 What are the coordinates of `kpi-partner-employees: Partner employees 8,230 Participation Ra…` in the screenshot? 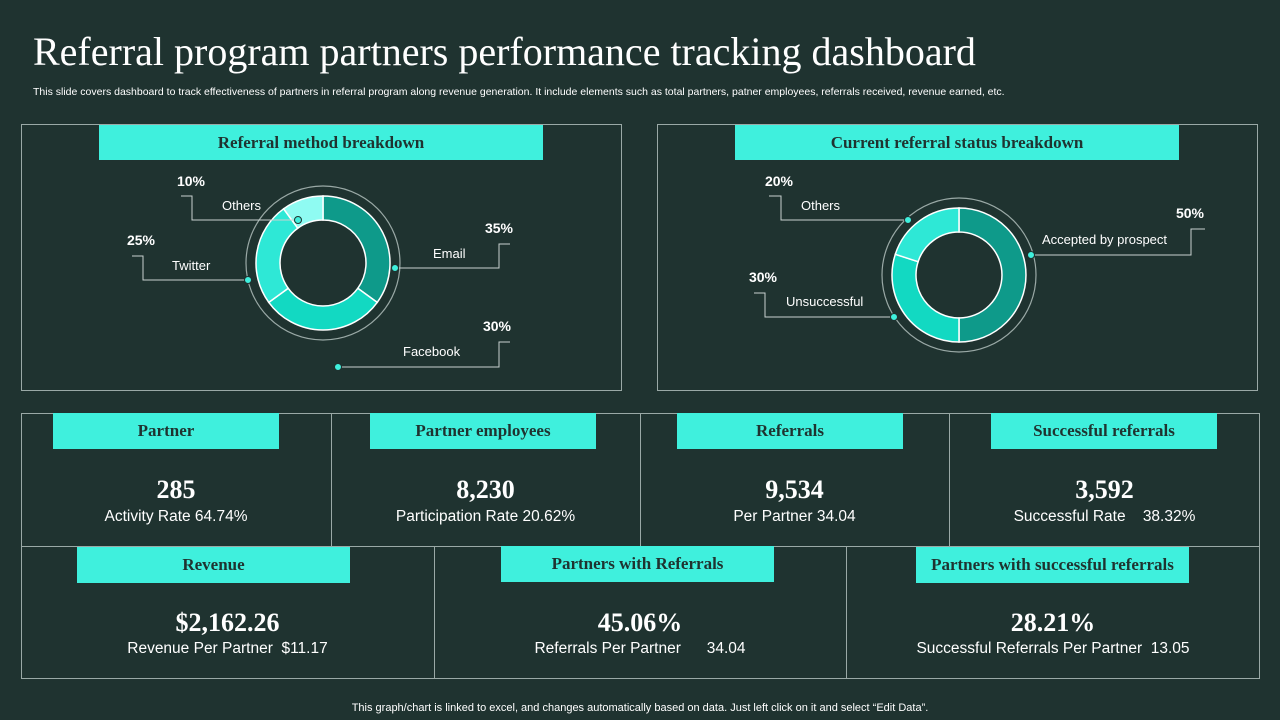 It's located at (485, 479).